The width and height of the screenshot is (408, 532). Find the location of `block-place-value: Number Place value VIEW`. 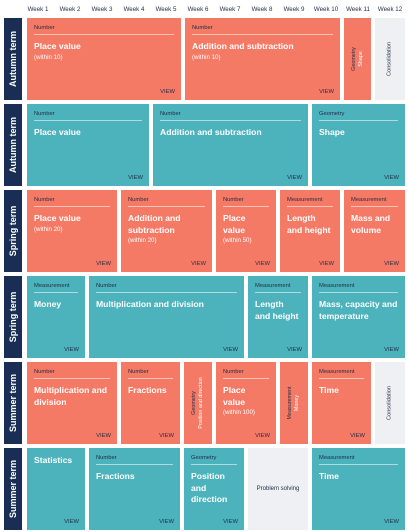

block-place-value: Number Place value VIEW is located at coordinates (88, 145).